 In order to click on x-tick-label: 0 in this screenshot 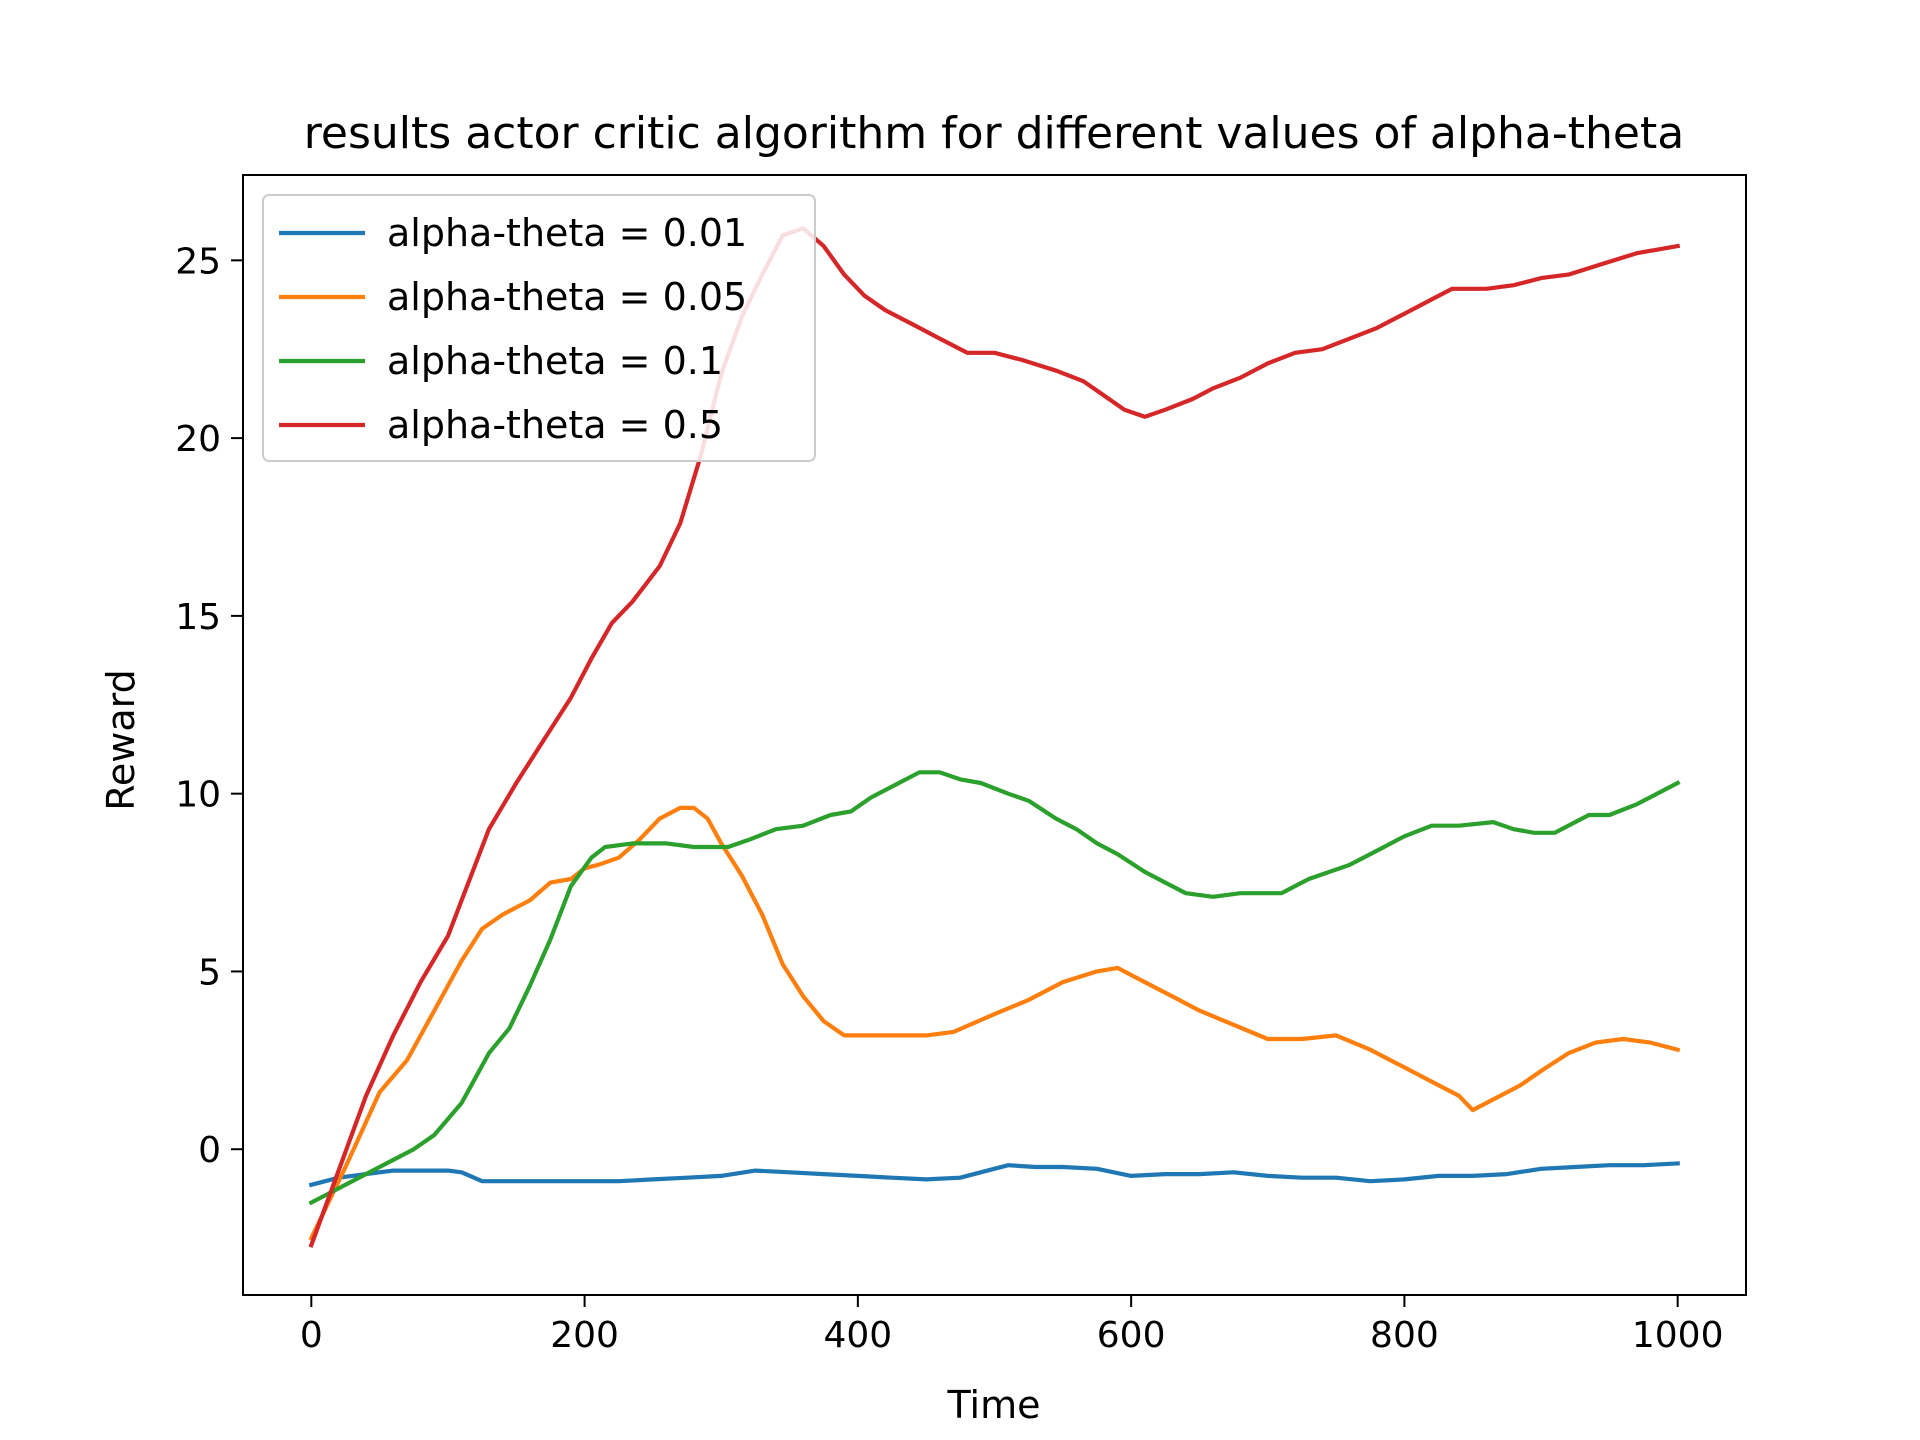, I will do `click(311, 1335)`.